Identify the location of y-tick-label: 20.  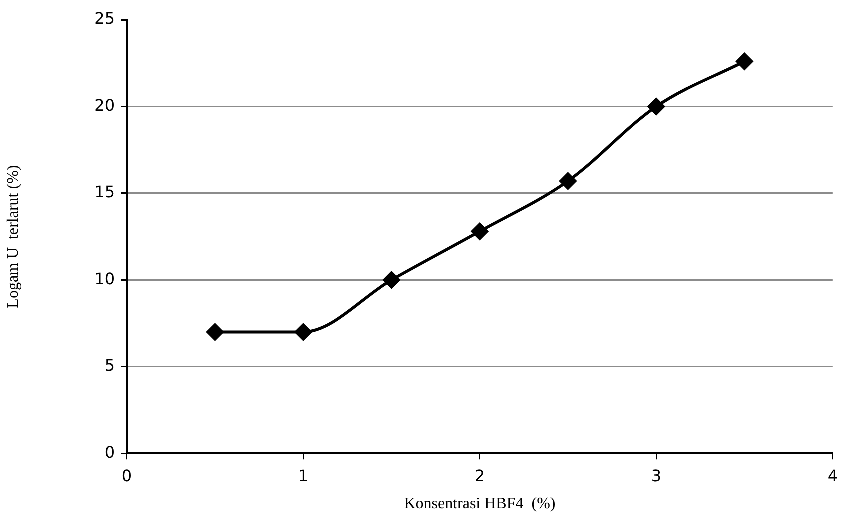
(104, 105).